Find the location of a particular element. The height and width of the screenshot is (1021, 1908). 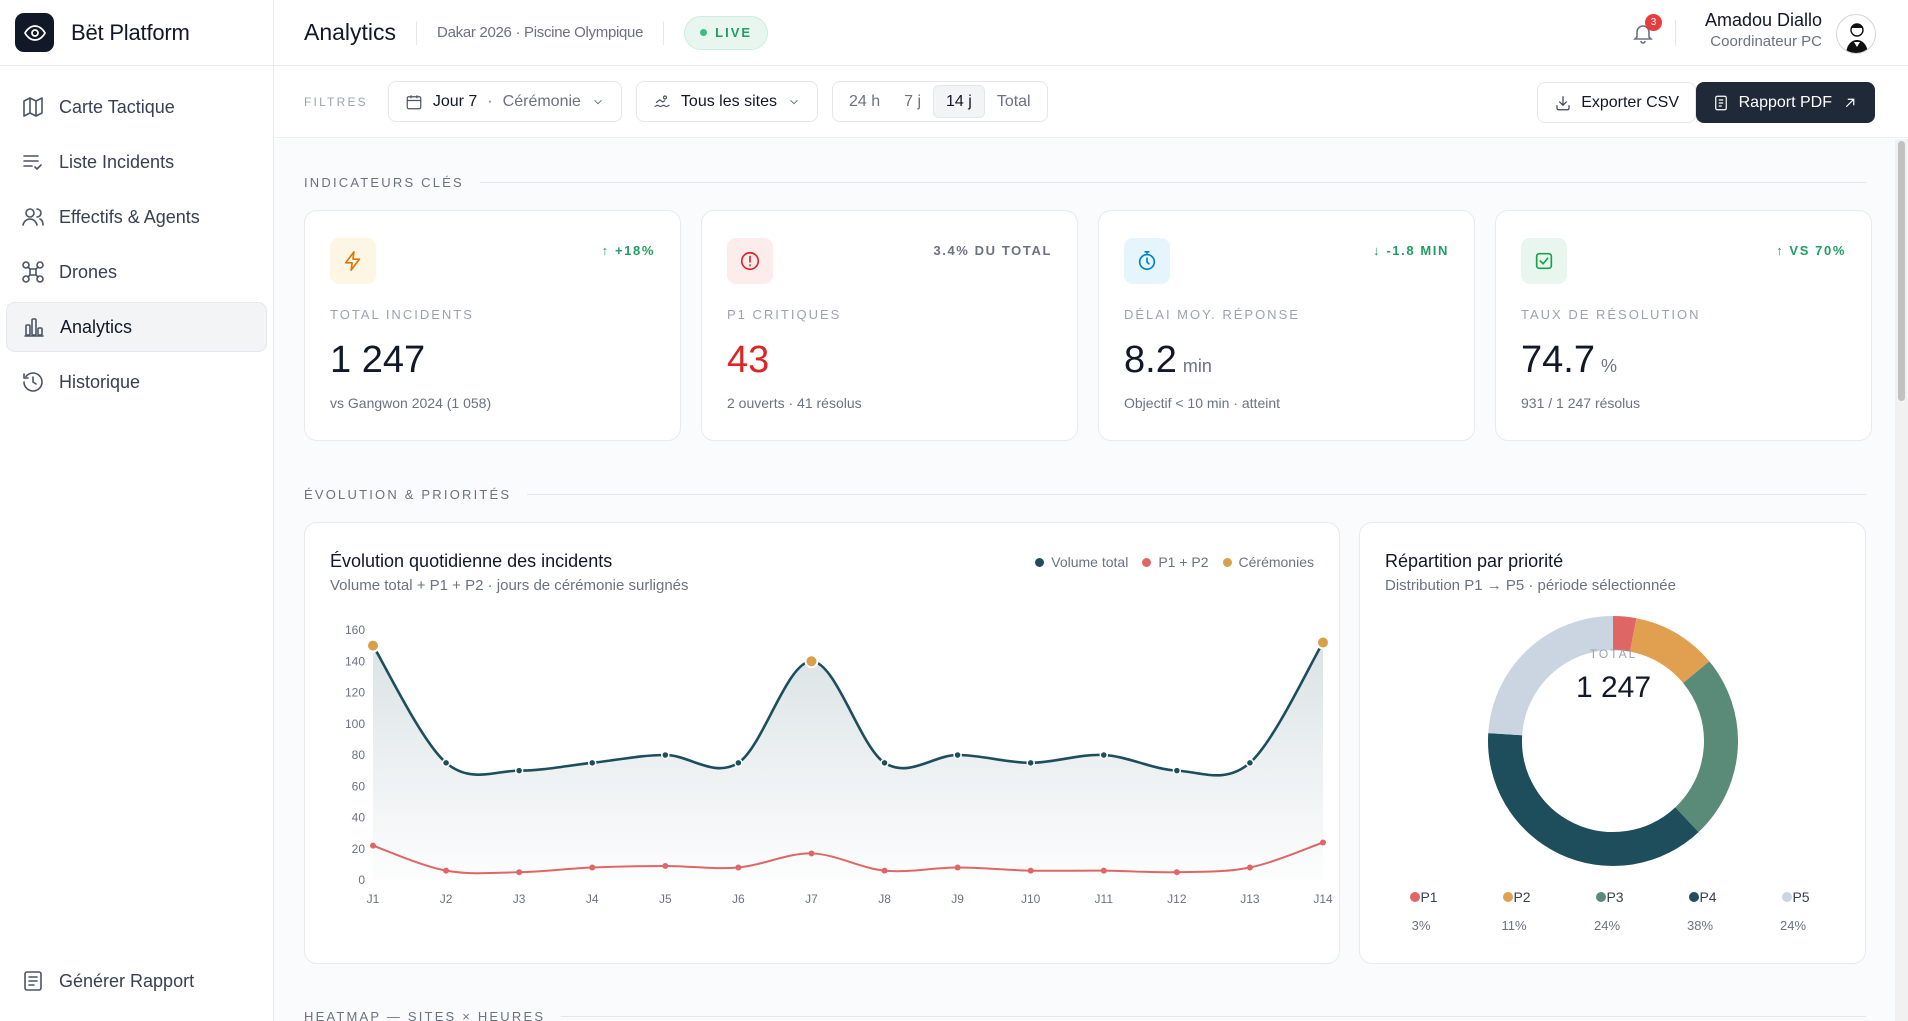

y-tick-label: 0 is located at coordinates (361, 880).